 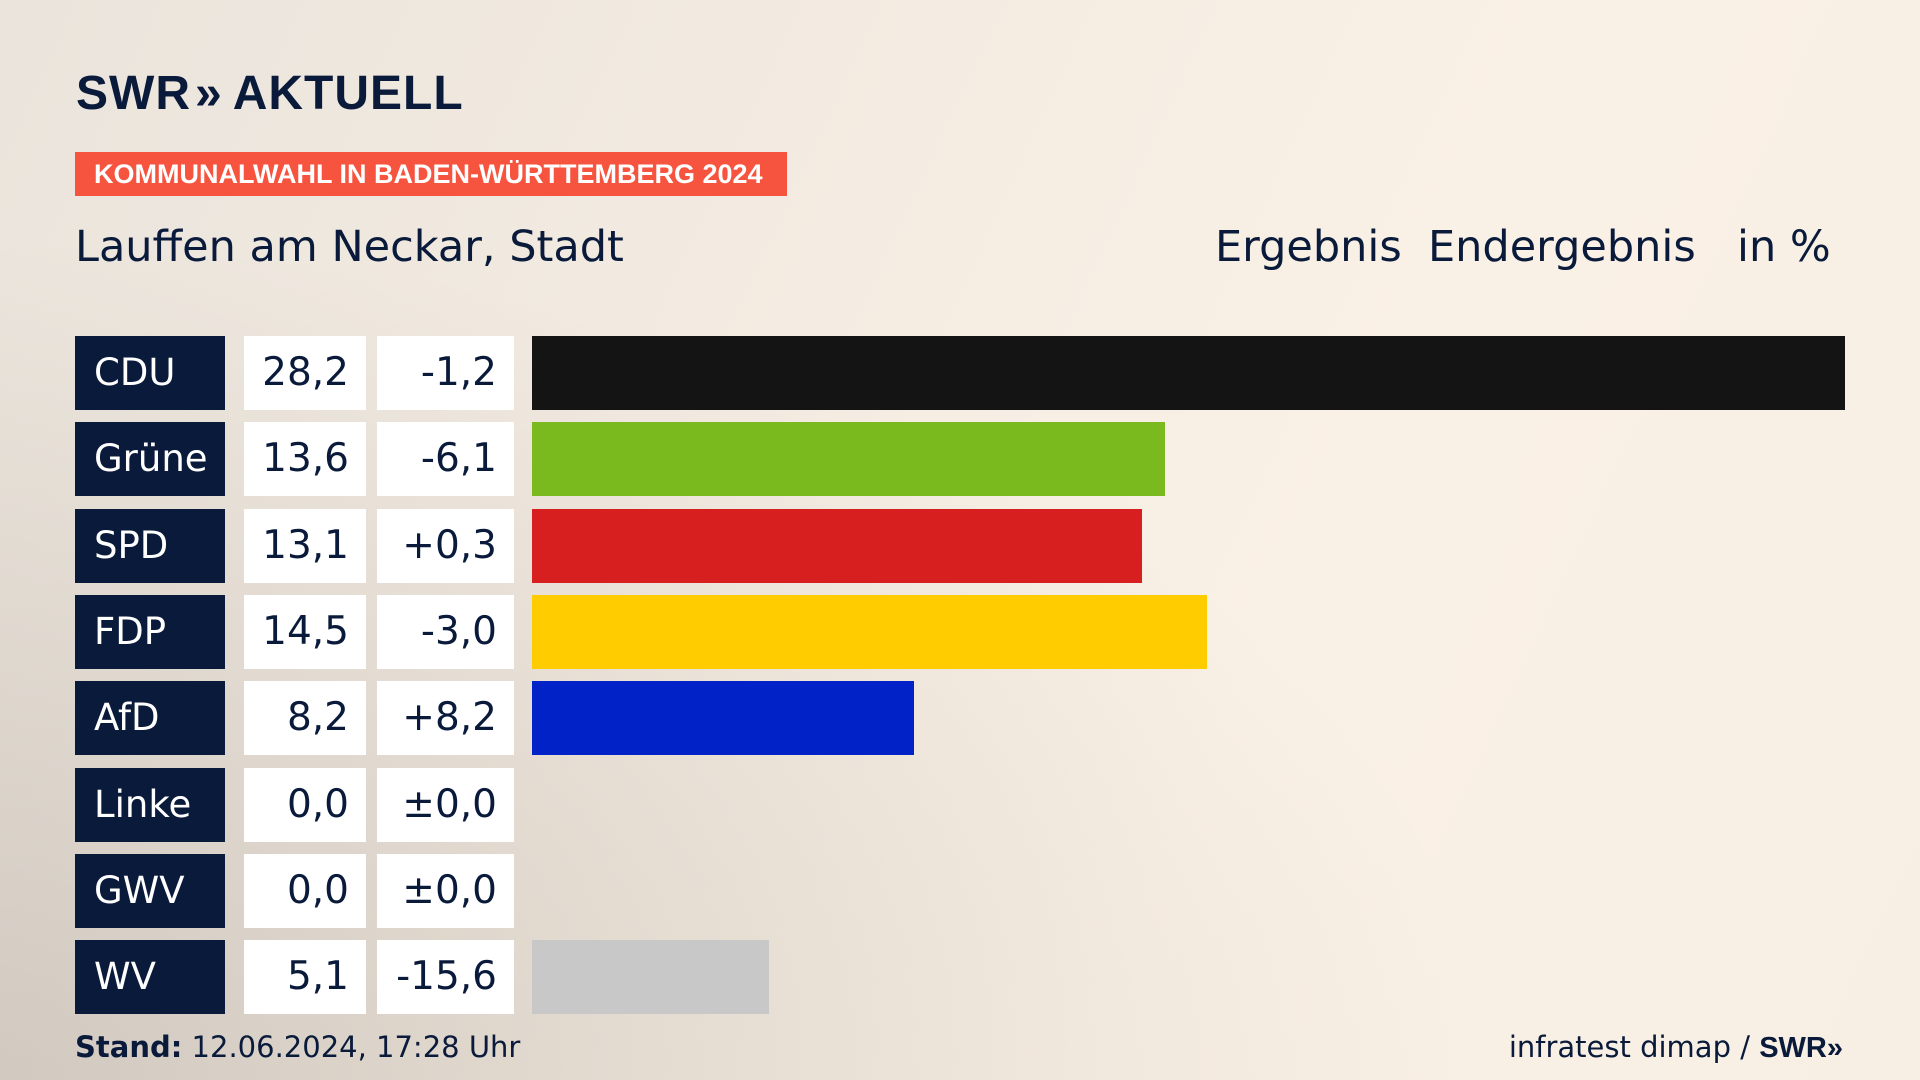 What do you see at coordinates (356, 1047) in the screenshot?
I see `stand-value: 12.06.2024, 17:28 Uhr` at bounding box center [356, 1047].